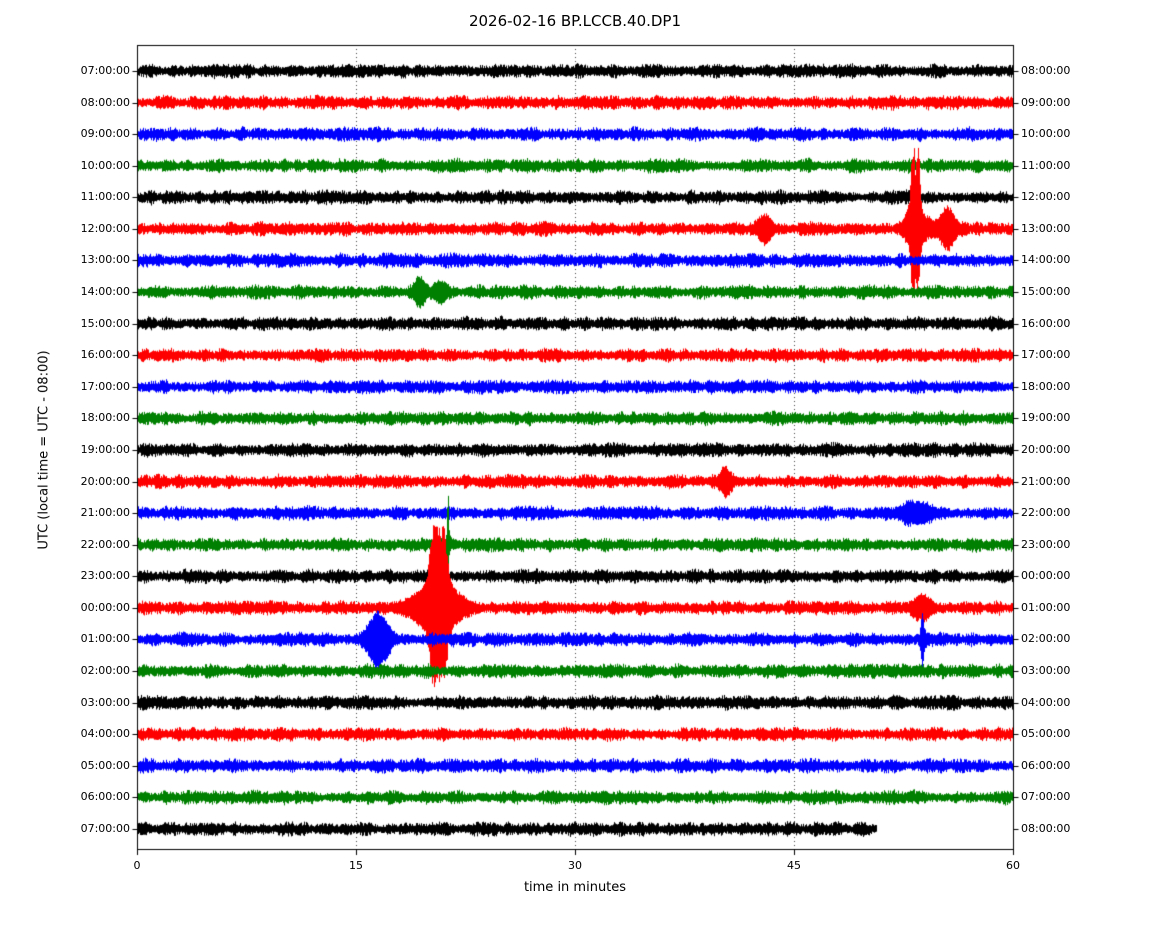  I want to click on utc-time-label: 10:00:00, so click(105, 165).